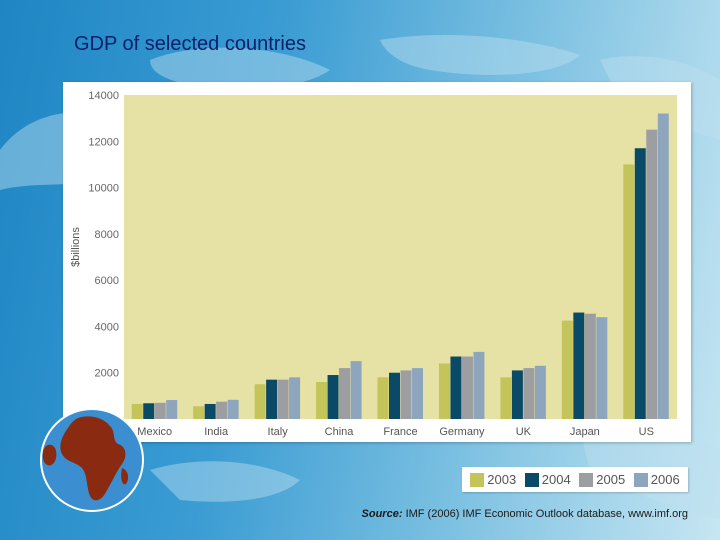  What do you see at coordinates (479, 385) in the screenshot?
I see `bar-germany-2006` at bounding box center [479, 385].